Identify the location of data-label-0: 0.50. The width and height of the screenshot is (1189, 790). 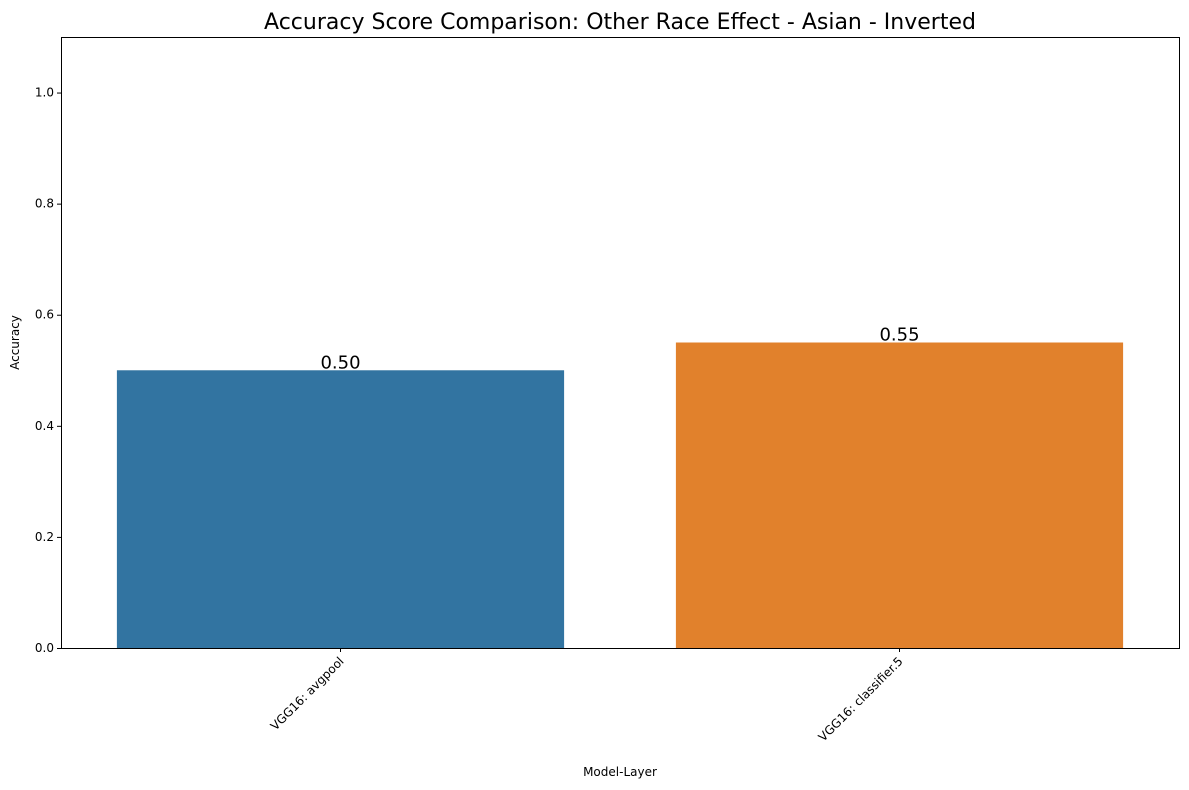
(340, 362).